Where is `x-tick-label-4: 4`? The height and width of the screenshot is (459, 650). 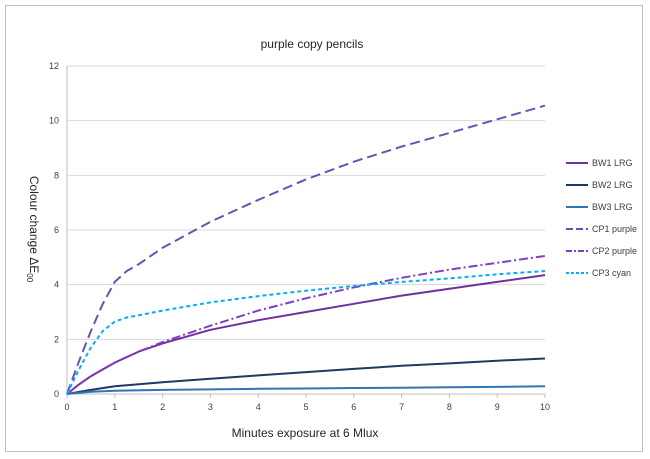
x-tick-label-4: 4 is located at coordinates (258, 407).